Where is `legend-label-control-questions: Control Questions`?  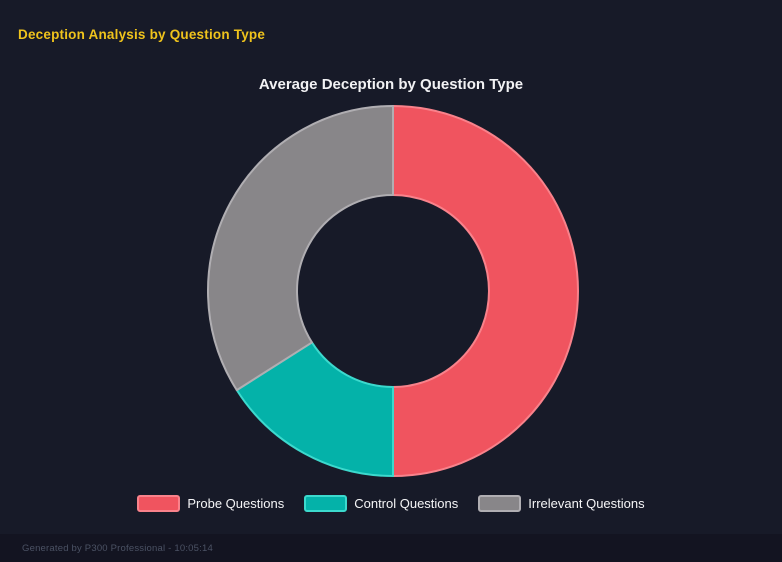 legend-label-control-questions: Control Questions is located at coordinates (406, 503).